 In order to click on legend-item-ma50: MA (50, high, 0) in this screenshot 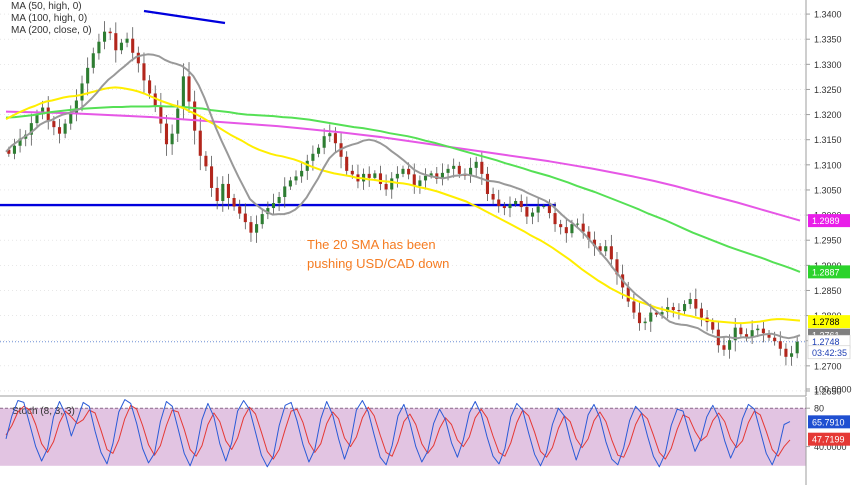, I will do `click(46, 6)`.